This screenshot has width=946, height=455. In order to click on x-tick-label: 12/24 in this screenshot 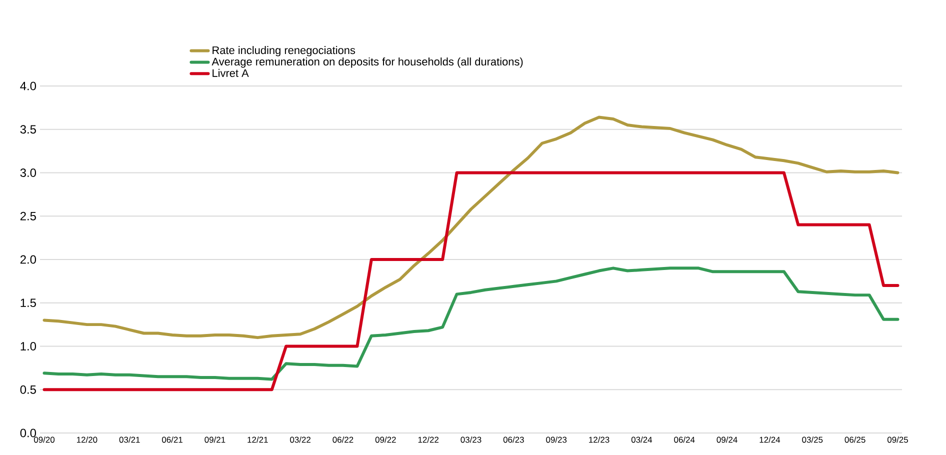, I will do `click(770, 439)`.